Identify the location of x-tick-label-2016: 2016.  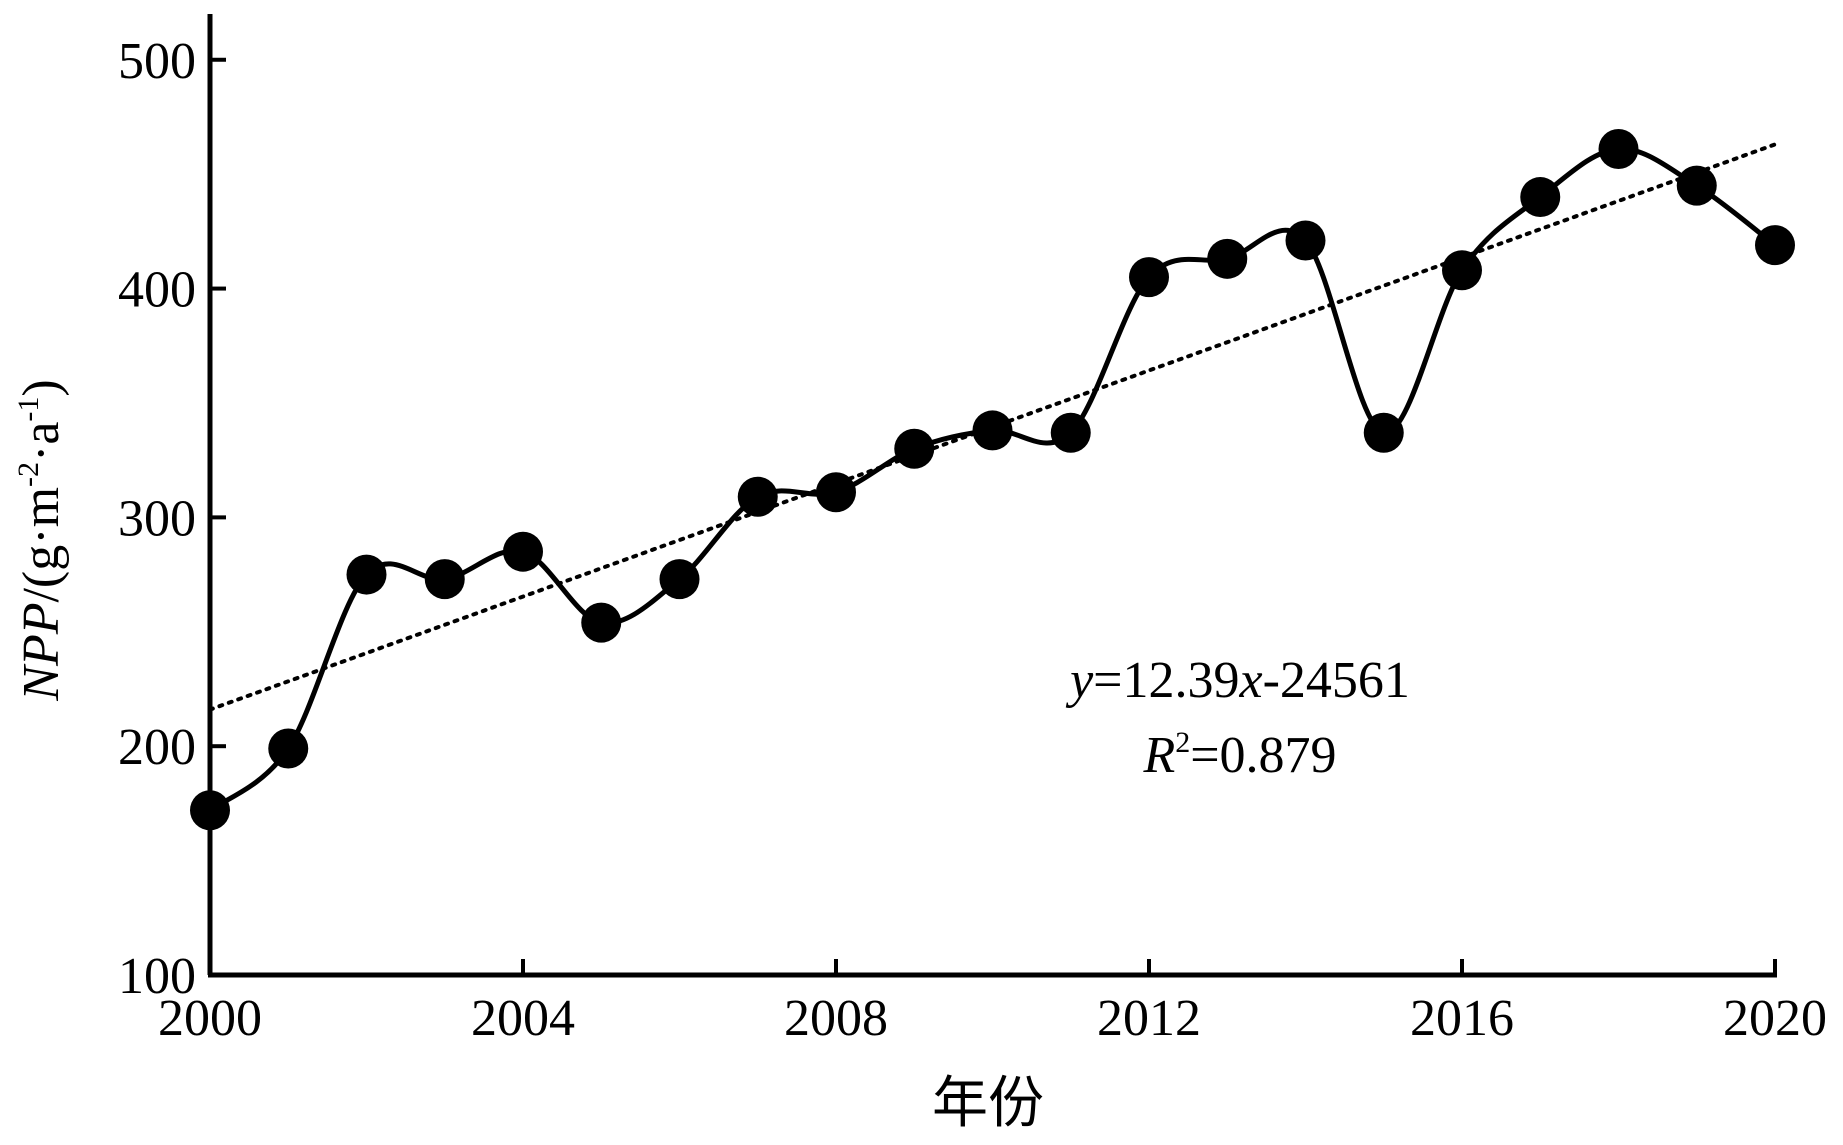
(1462, 1018).